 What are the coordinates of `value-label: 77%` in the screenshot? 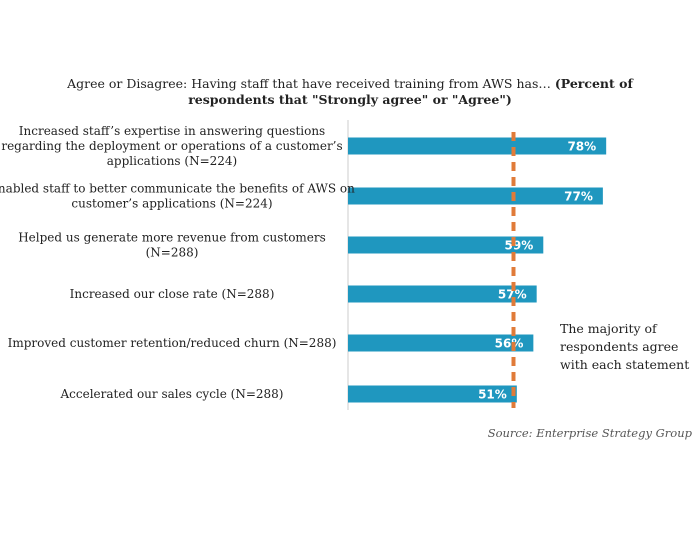 It's located at (578, 197).